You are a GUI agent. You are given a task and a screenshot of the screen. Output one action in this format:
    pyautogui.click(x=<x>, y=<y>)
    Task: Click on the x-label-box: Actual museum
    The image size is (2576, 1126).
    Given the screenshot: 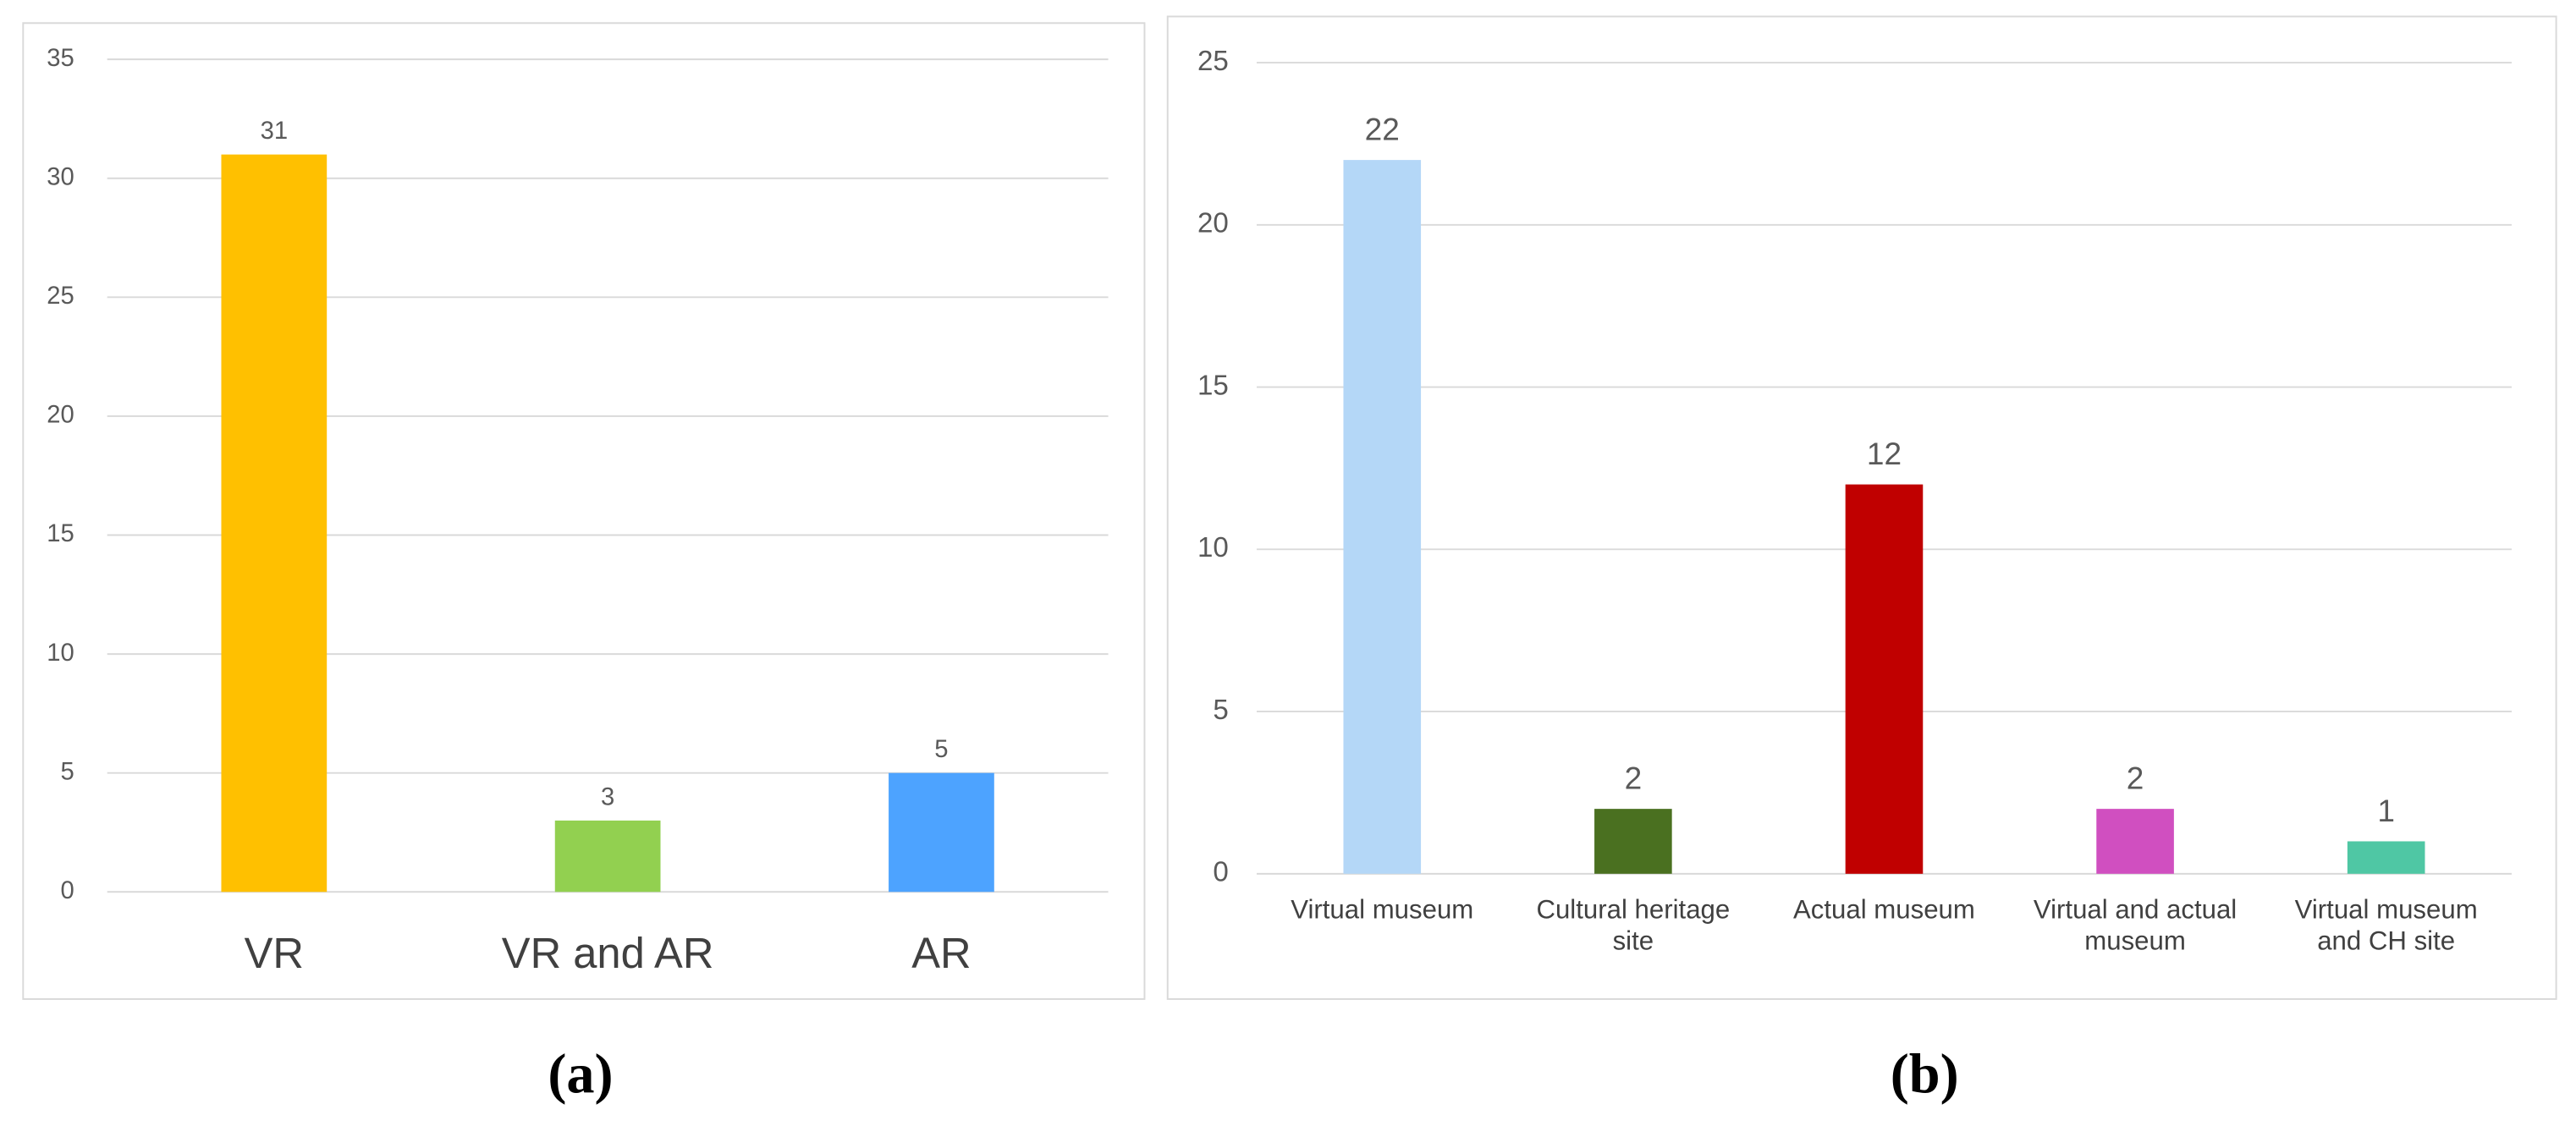 What is the action you would take?
    pyautogui.click(x=1883, y=911)
    